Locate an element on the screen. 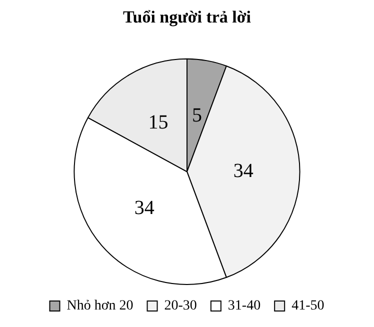  legend-label: 20-30 is located at coordinates (180, 306).